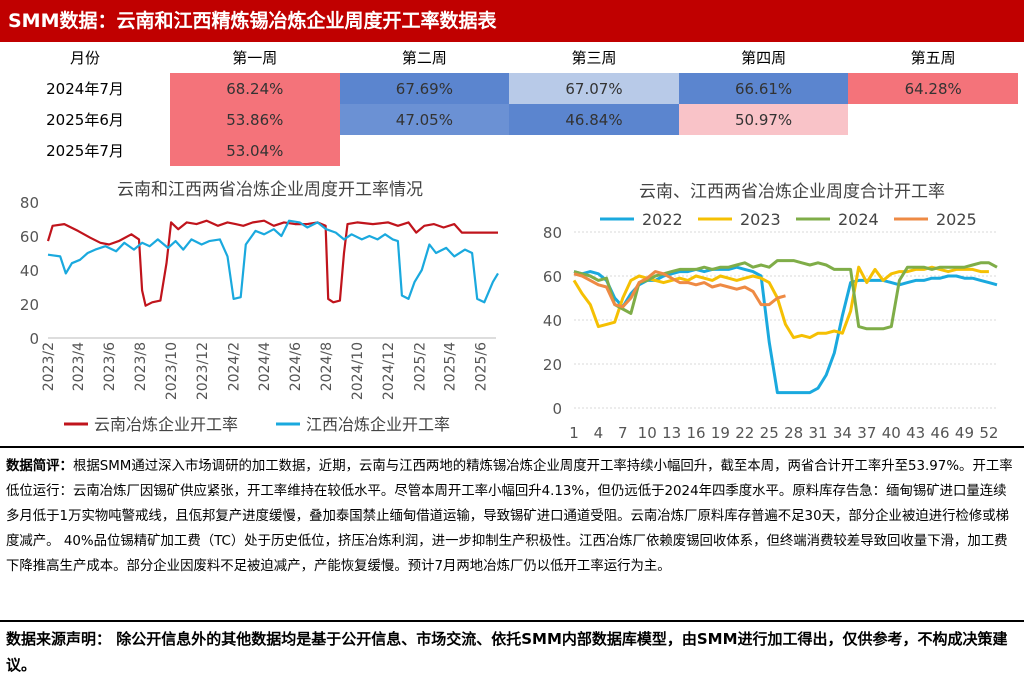 The width and height of the screenshot is (1024, 680). What do you see at coordinates (858, 219) in the screenshot?
I see `legend-label: 2024` at bounding box center [858, 219].